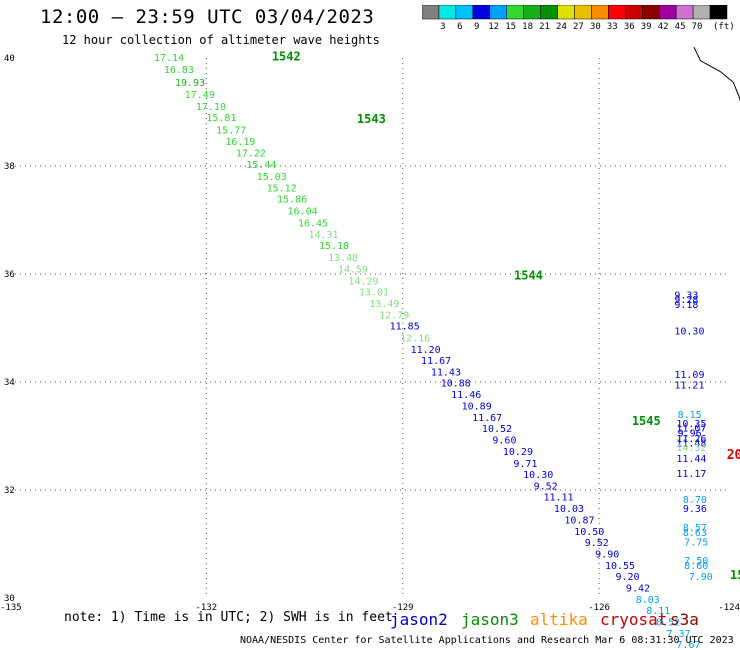 The height and width of the screenshot is (650, 740). Describe the element at coordinates (690, 434) in the screenshot. I see `coastal-track-point: 9.96` at that location.